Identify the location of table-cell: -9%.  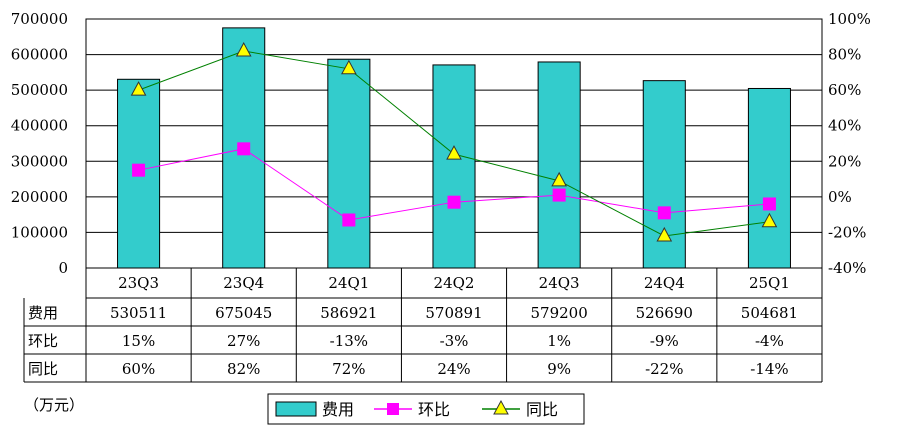
(664, 341).